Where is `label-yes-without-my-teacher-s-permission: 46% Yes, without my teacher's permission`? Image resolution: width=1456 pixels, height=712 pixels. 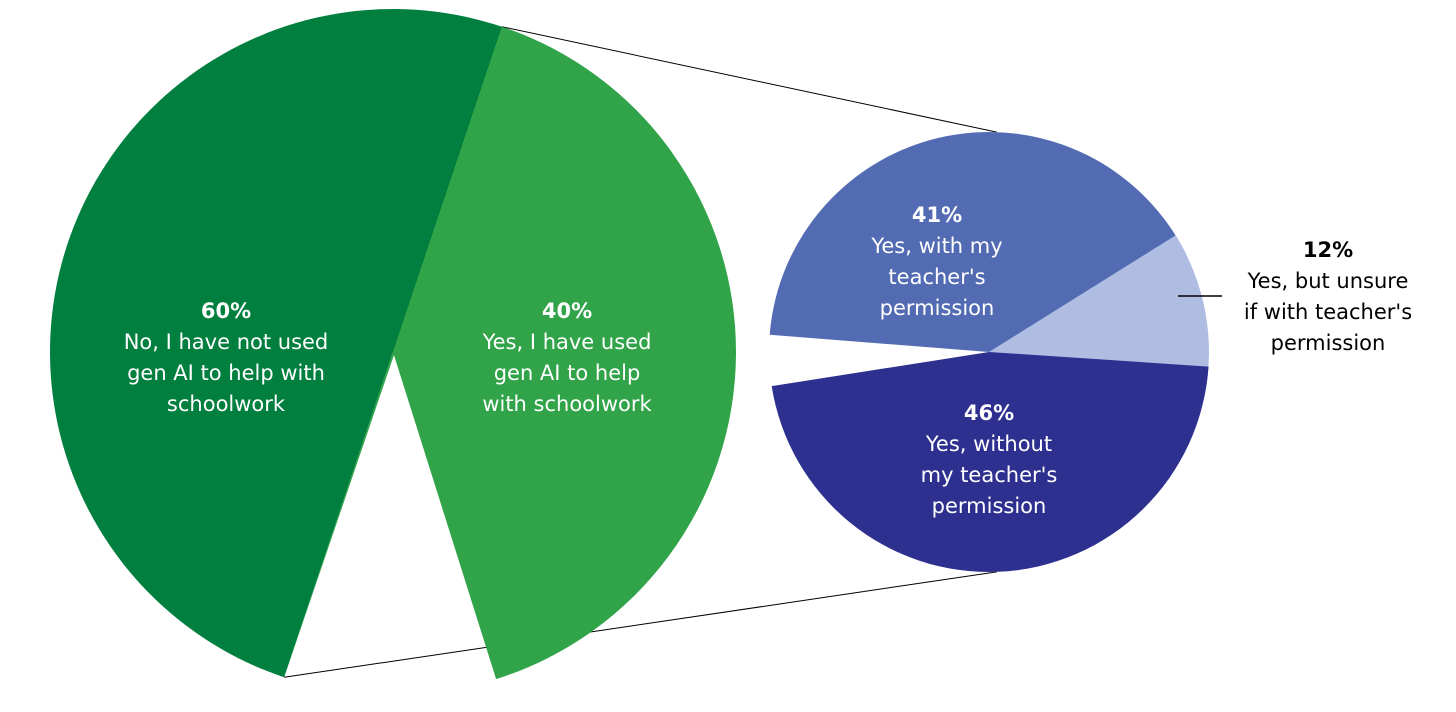 label-yes-without-my-teacher-s-permission: 46% Yes, without my teacher's permission is located at coordinates (989, 459).